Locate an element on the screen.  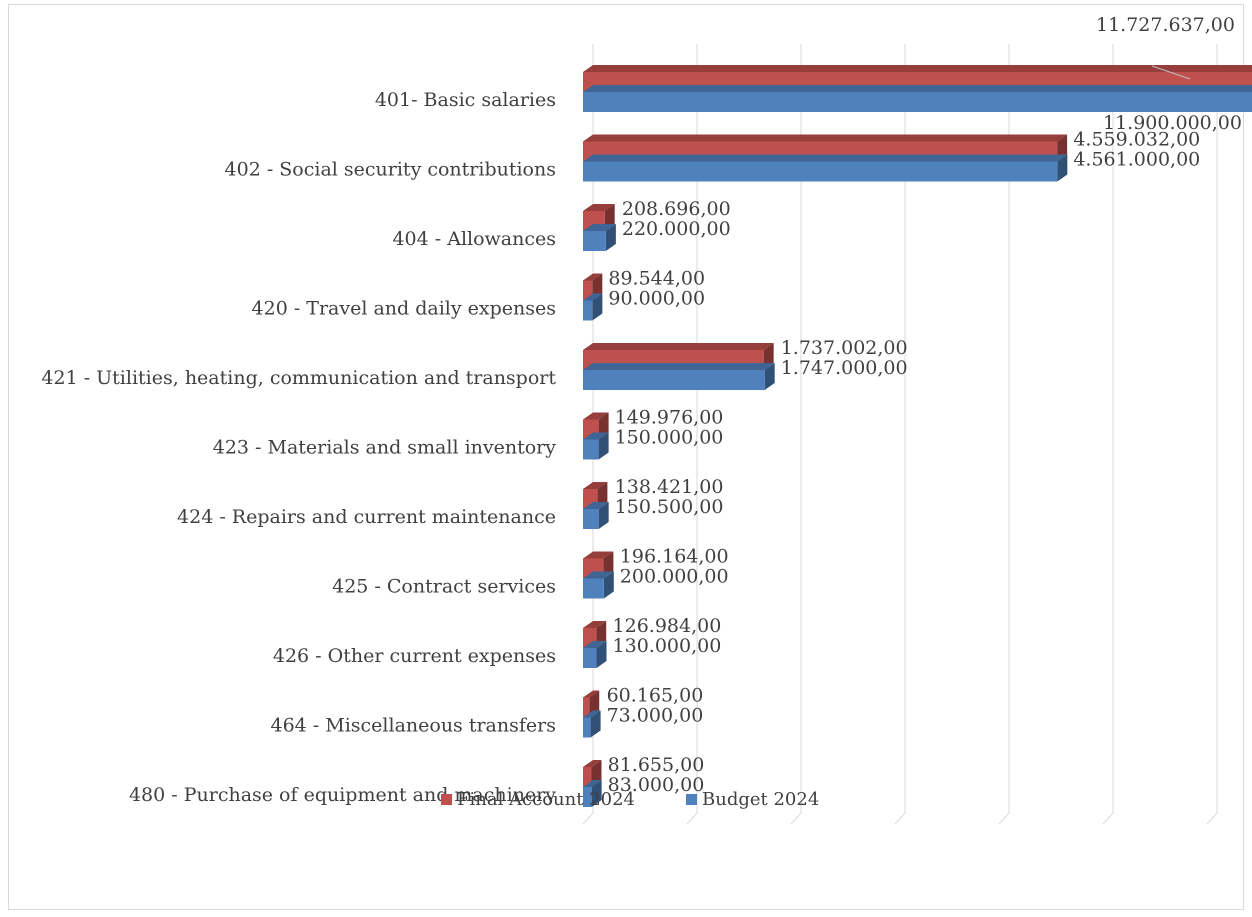
value-label-final-account: 149.976,00 is located at coordinates (669, 418).